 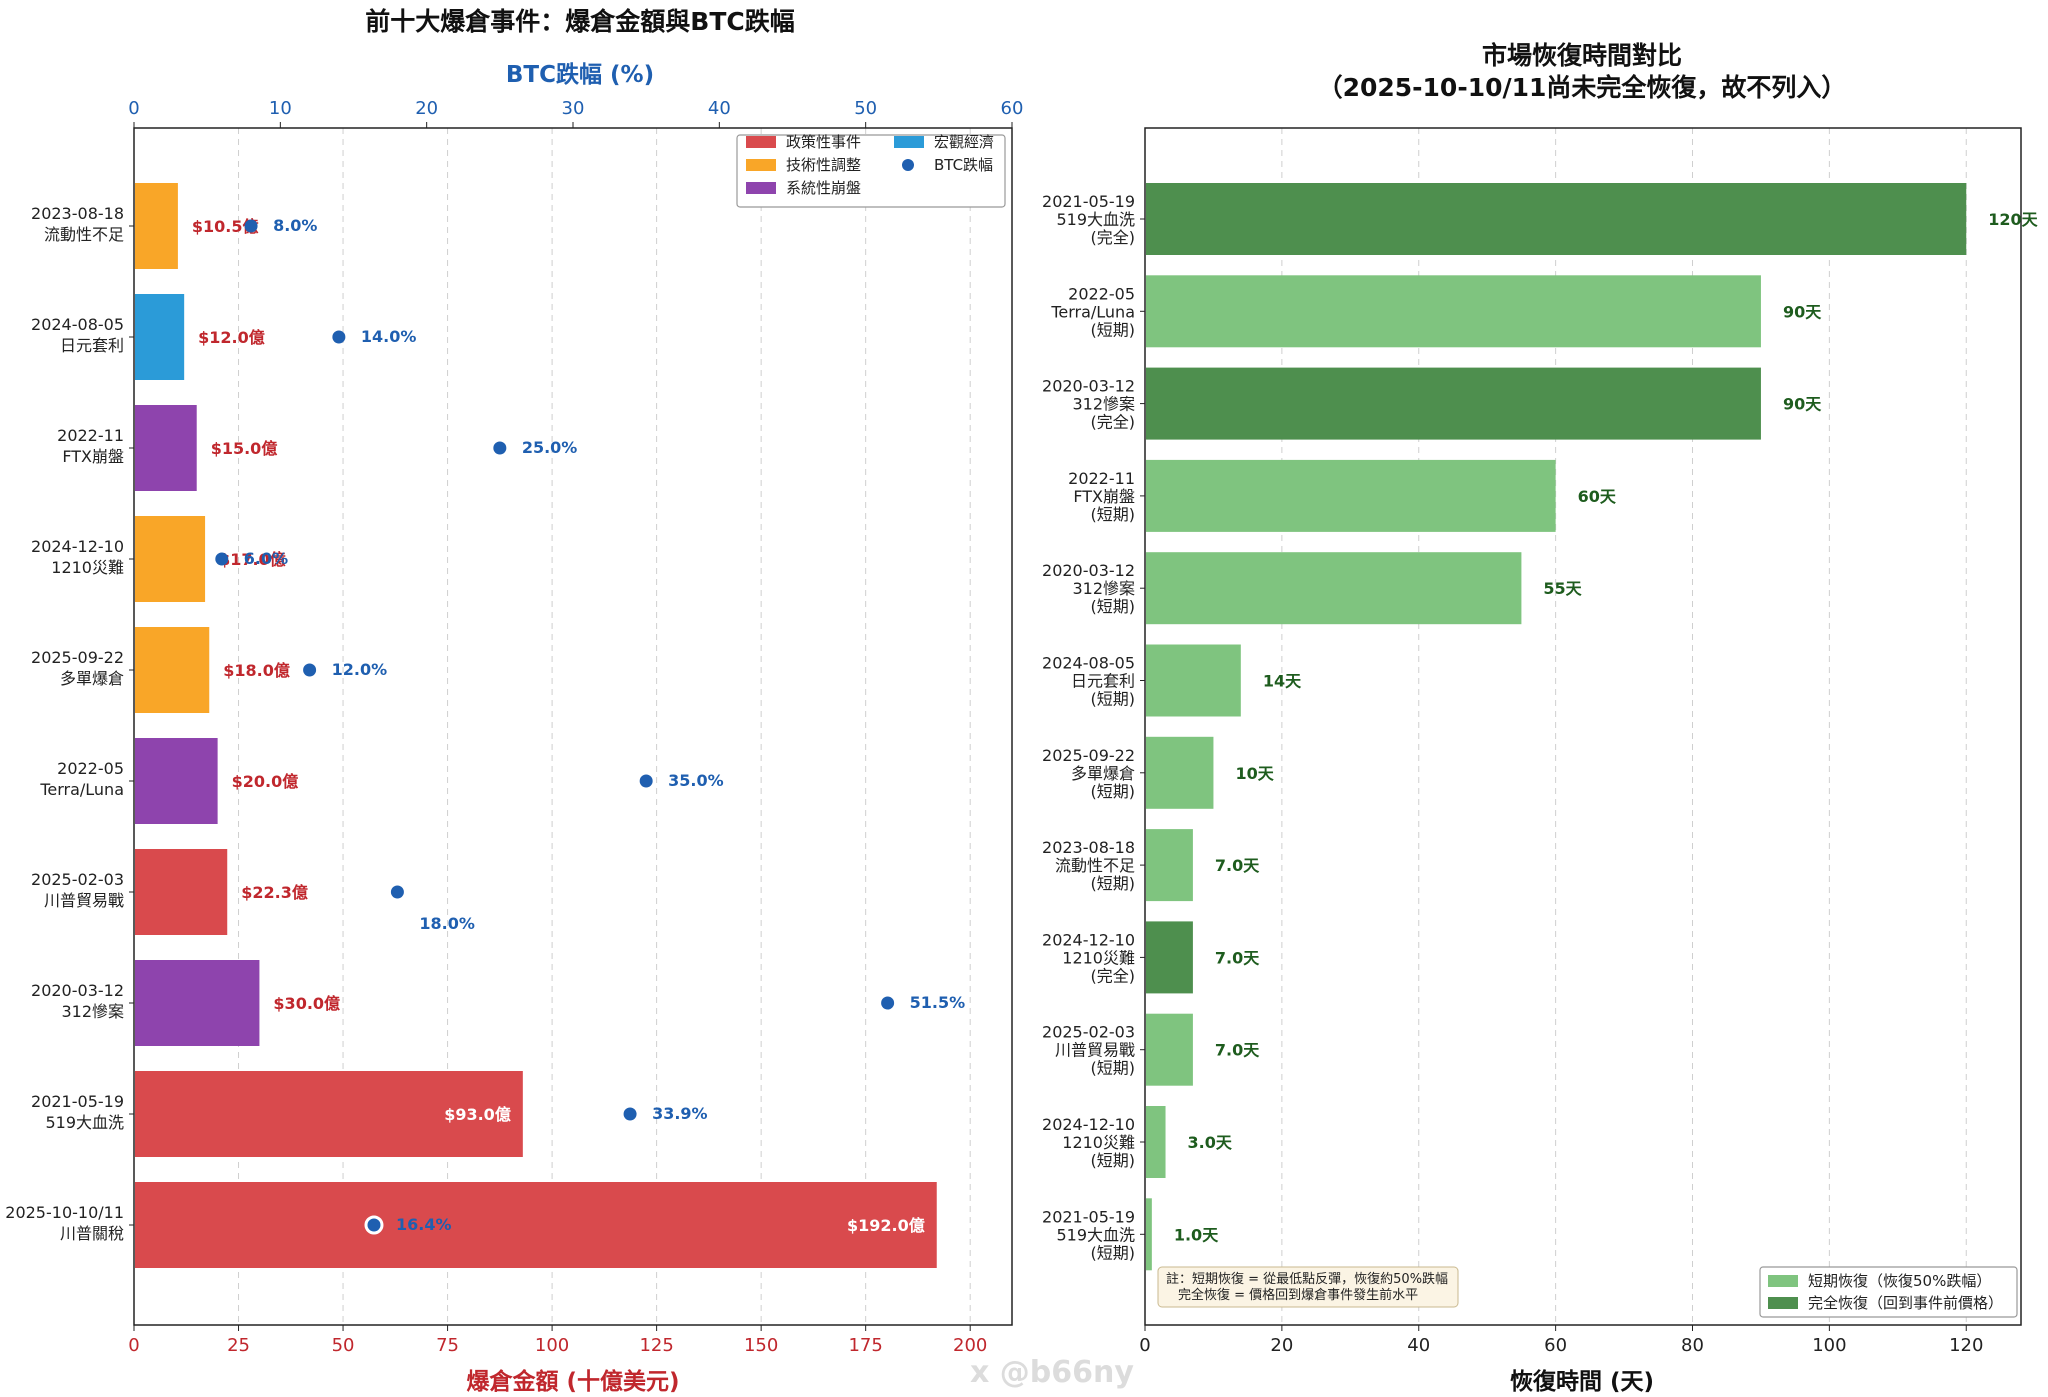 I want to click on amount-label: $192.0億, so click(x=886, y=1225).